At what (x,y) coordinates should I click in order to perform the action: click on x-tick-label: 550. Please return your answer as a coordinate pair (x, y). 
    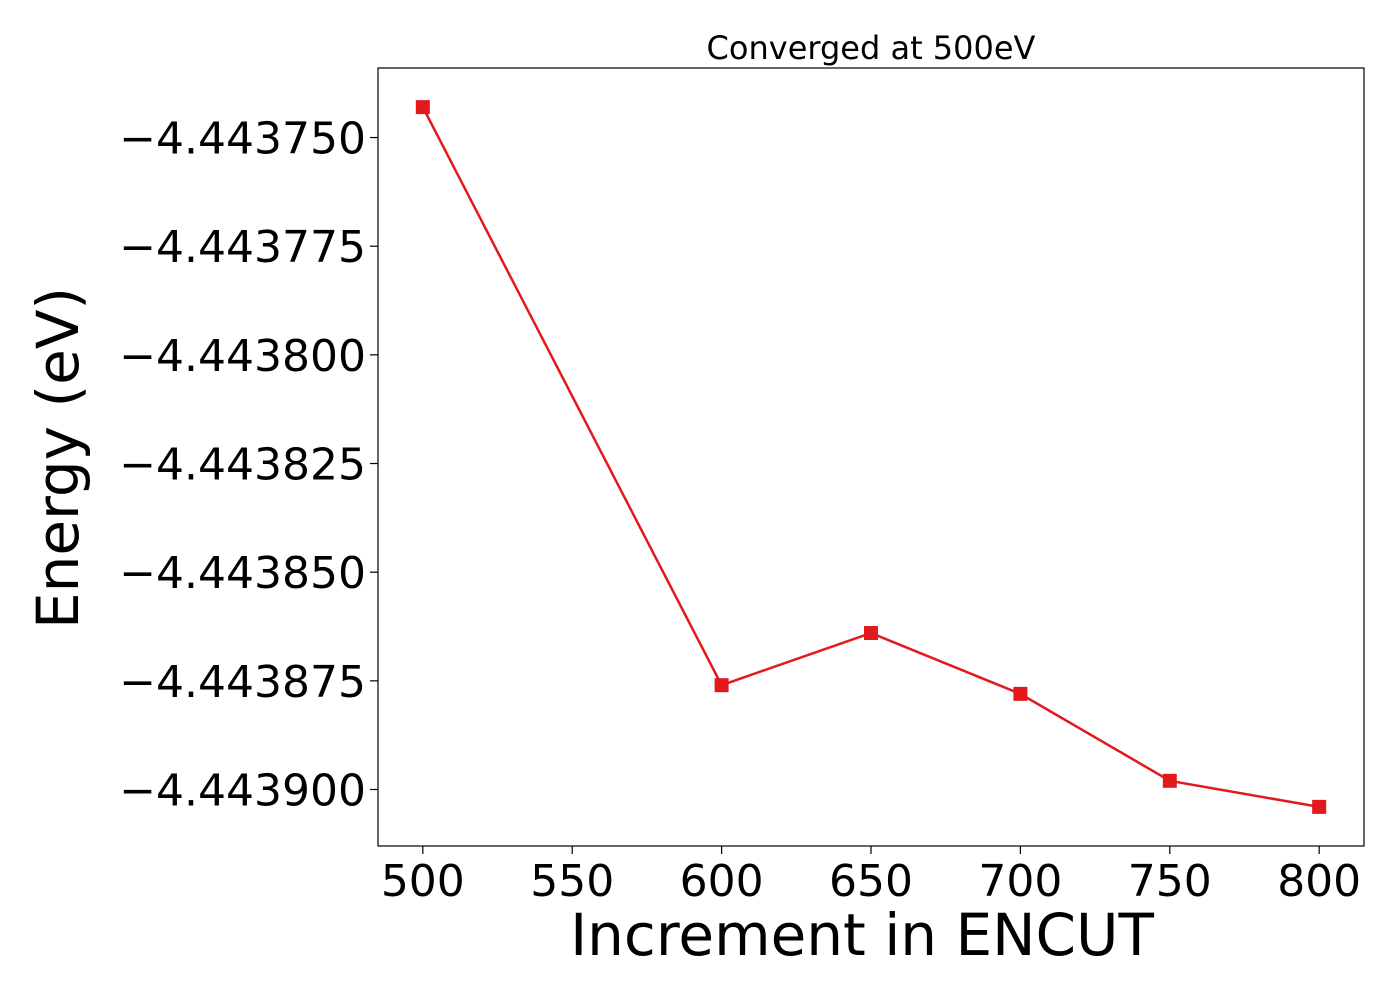
    Looking at the image, I should click on (572, 881).